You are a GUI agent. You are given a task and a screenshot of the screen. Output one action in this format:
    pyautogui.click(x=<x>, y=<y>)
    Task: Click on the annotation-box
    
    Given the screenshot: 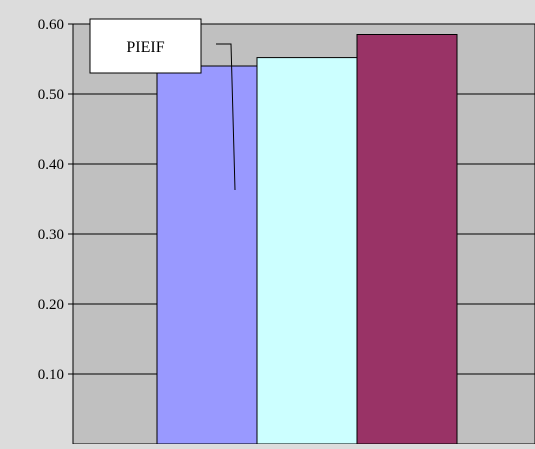 What is the action you would take?
    pyautogui.click(x=145, y=46)
    